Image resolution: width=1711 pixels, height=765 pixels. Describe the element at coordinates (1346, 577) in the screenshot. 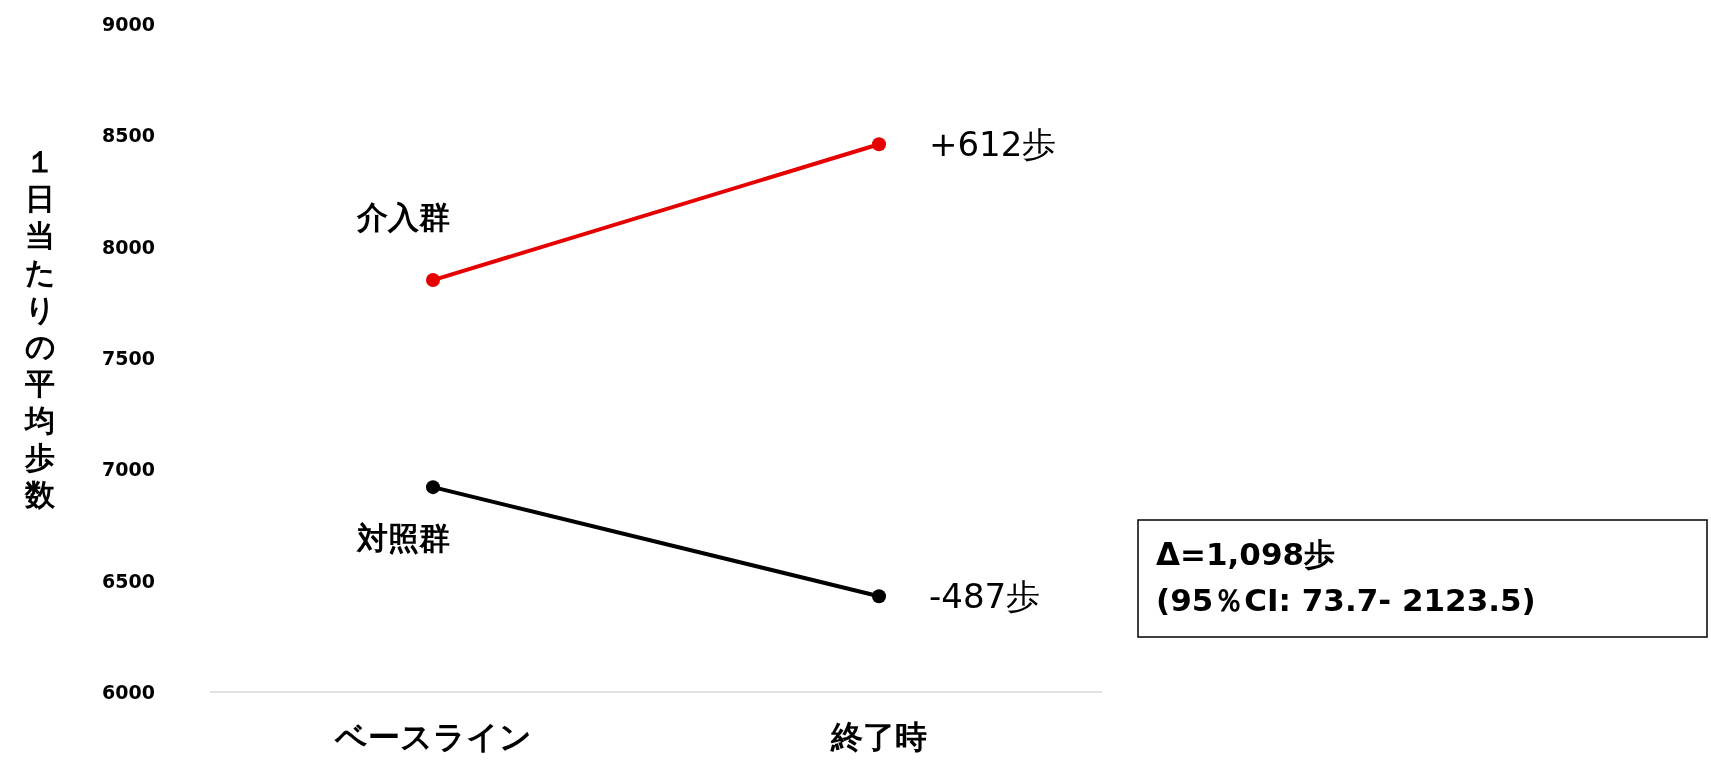

I see `text: Δ=1,098歩 (95％CI: 73.7- 2123.5)` at that location.